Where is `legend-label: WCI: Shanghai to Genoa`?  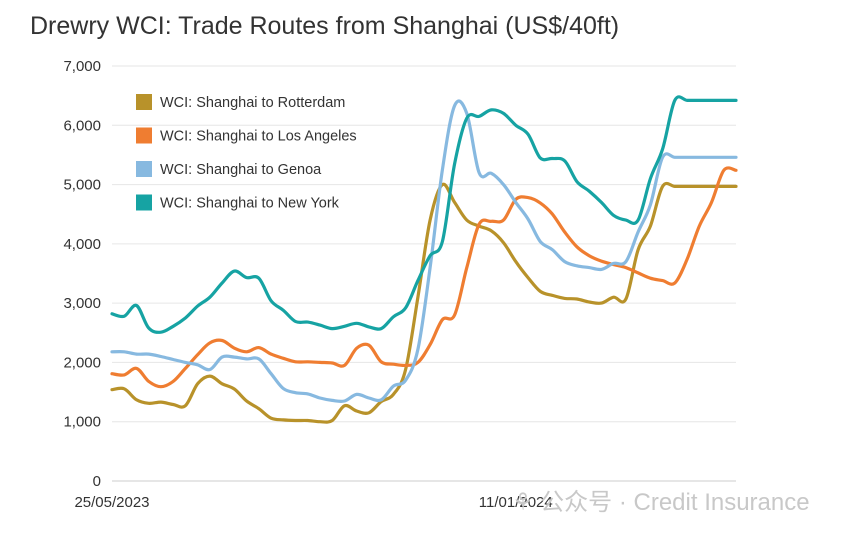 legend-label: WCI: Shanghai to Genoa is located at coordinates (241, 170).